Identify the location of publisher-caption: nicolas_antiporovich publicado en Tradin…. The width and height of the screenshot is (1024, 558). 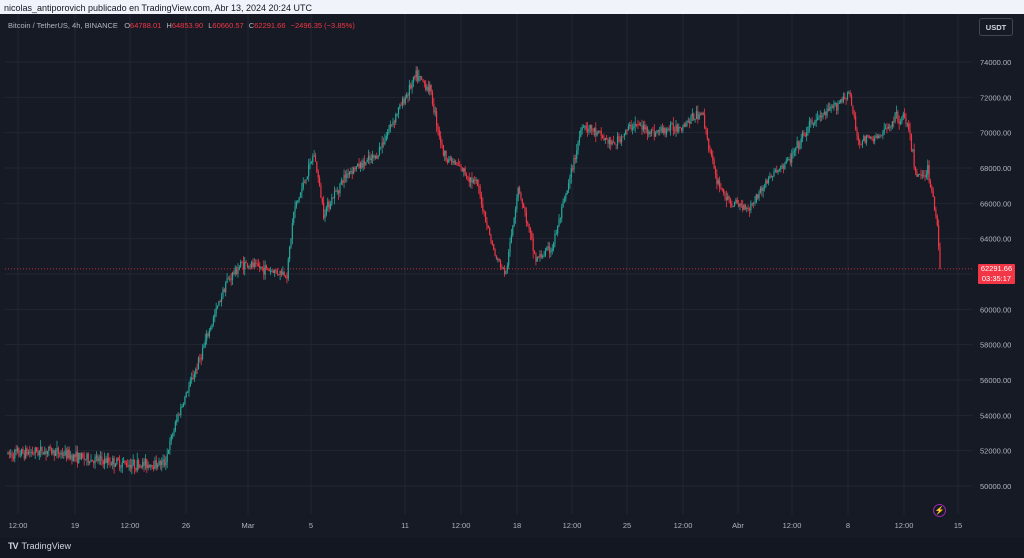
(158, 8).